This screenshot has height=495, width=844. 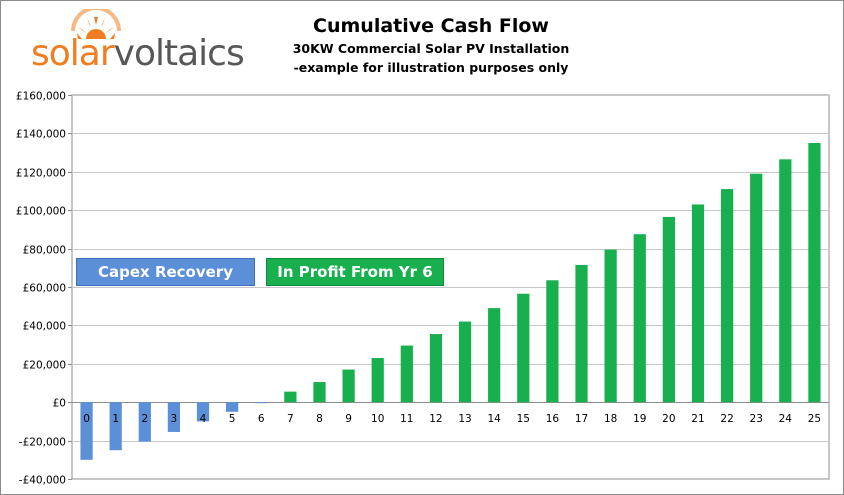 I want to click on x-tick-label: 17, so click(x=581, y=419).